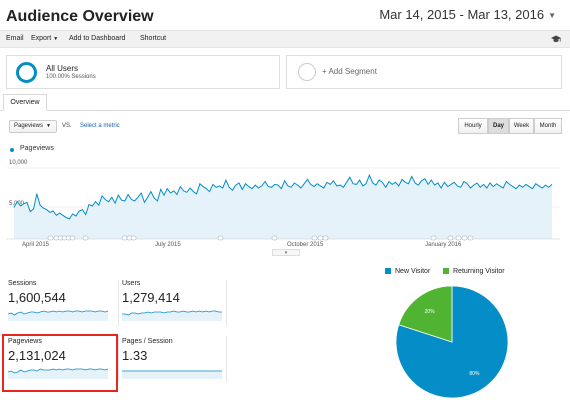 This screenshot has width=570, height=400. I want to click on tab-underline, so click(285, 110).